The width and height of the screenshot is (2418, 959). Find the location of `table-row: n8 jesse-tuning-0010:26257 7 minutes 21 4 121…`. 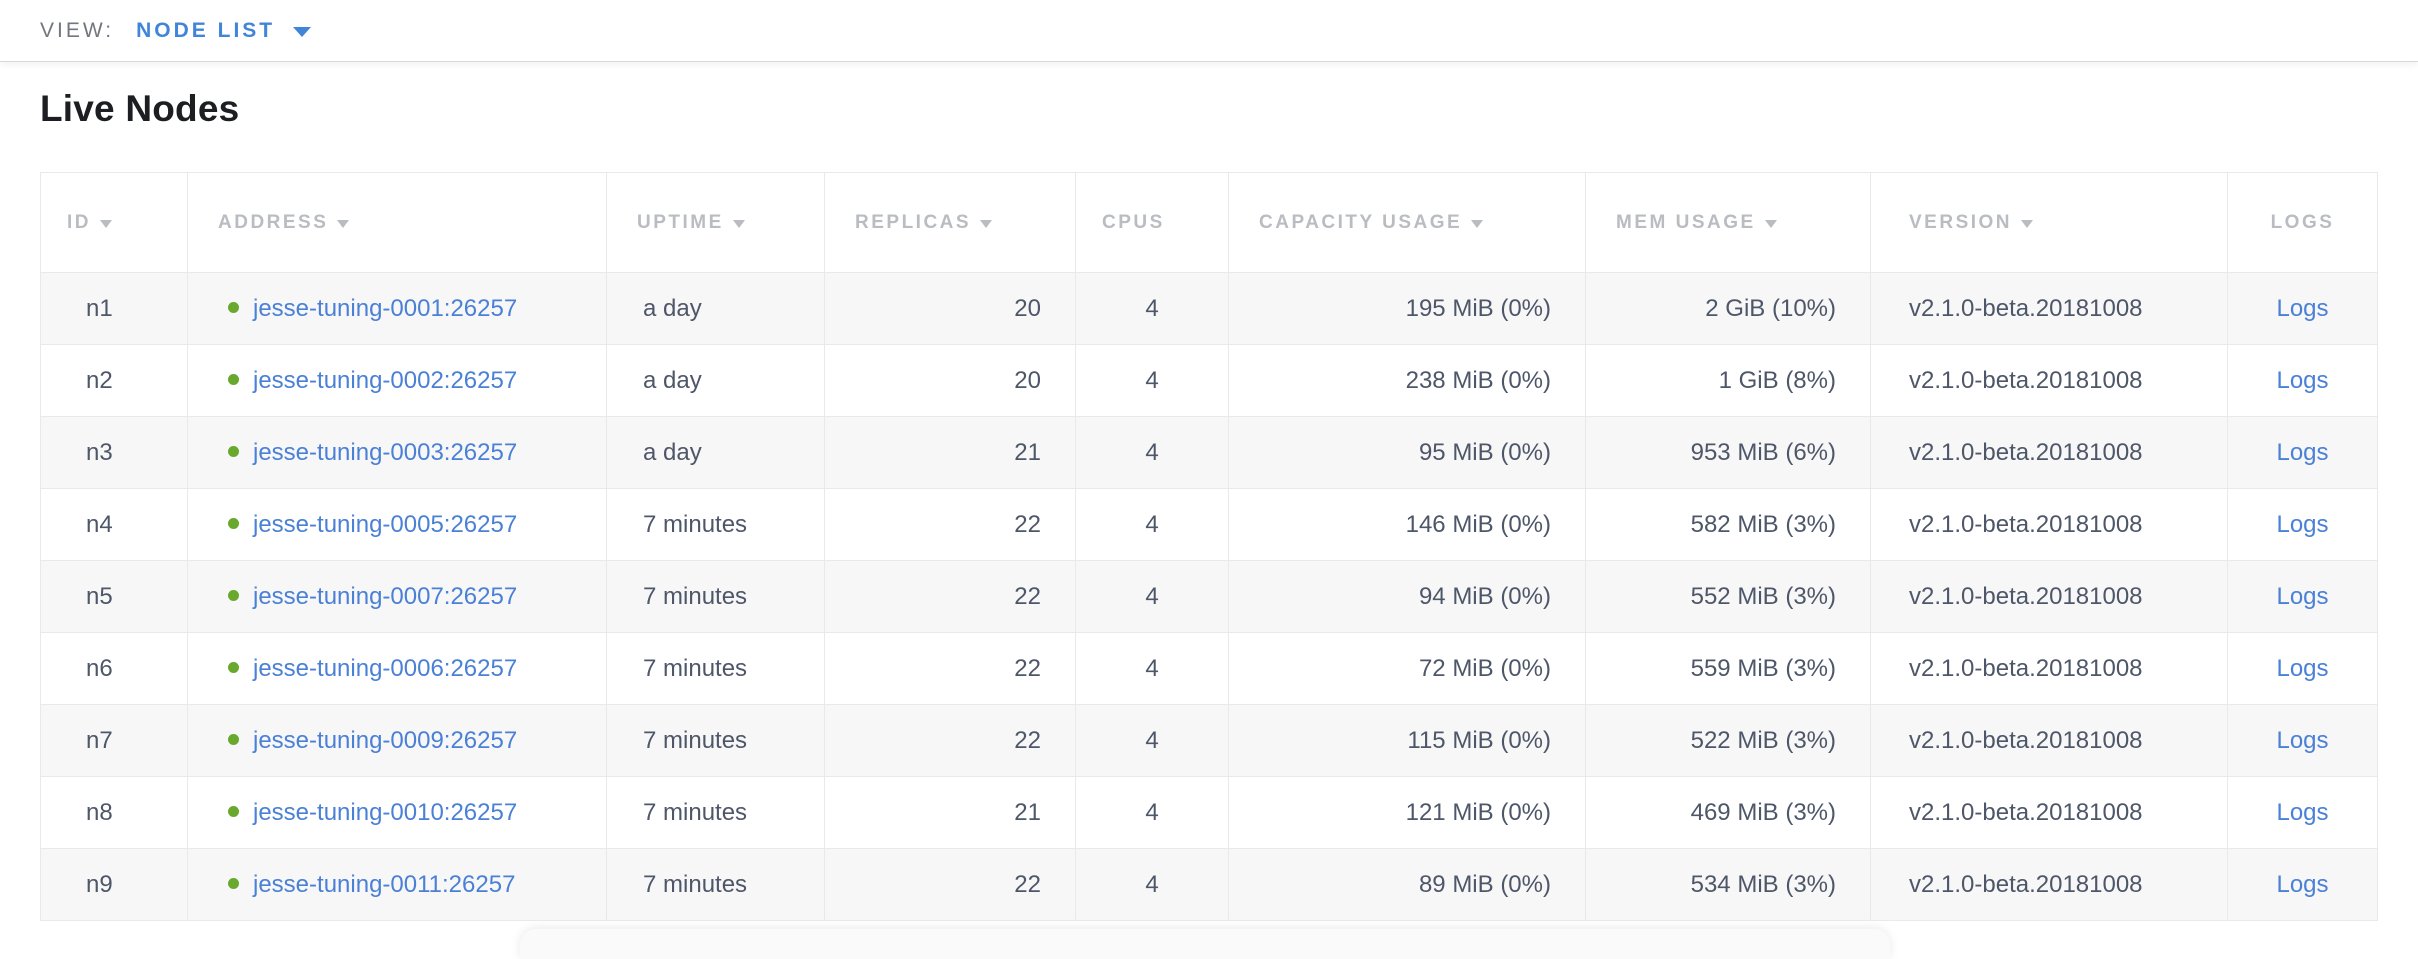

table-row: n8 jesse-tuning-0010:26257 7 minutes 21 4 121… is located at coordinates (1209, 812).